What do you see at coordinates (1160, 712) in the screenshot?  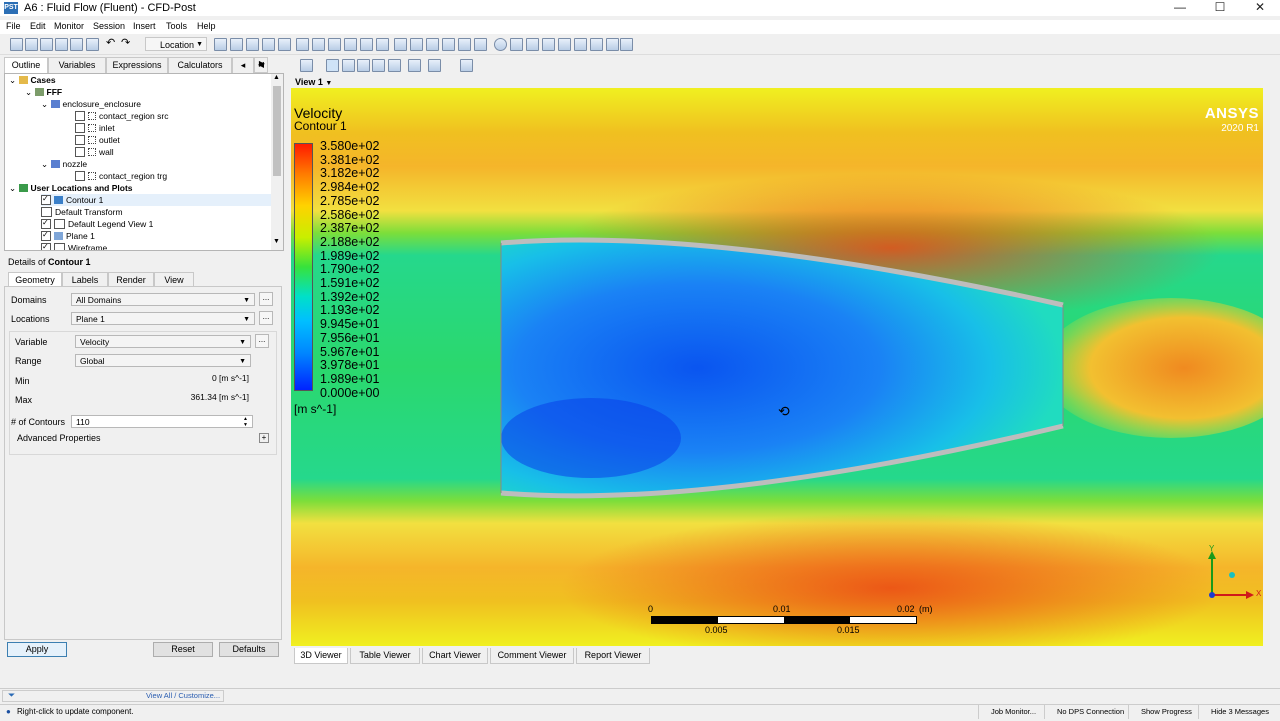 I see `show-progress-button: Show Progress` at bounding box center [1160, 712].